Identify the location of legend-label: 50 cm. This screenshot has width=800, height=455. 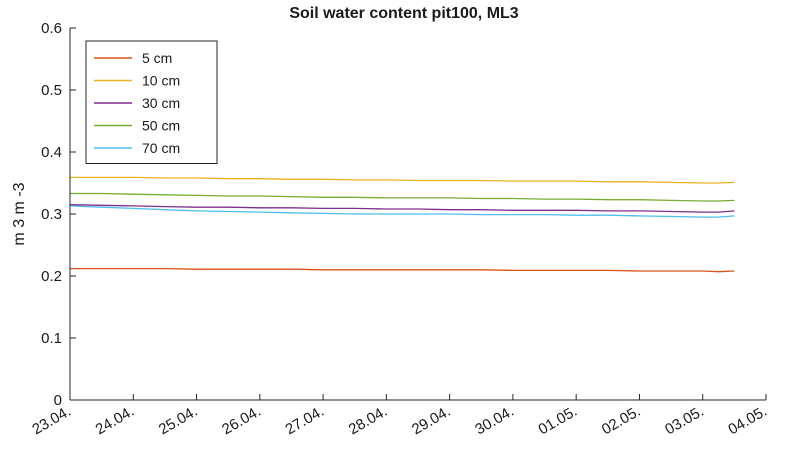
(161, 126).